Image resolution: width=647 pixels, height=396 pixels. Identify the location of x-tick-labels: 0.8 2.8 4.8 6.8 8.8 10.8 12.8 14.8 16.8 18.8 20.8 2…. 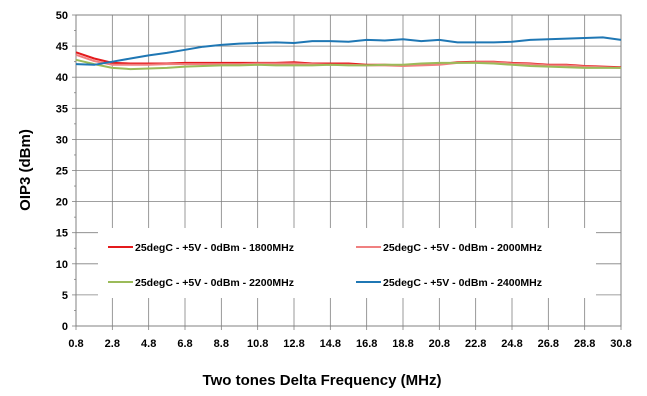
(349, 344).